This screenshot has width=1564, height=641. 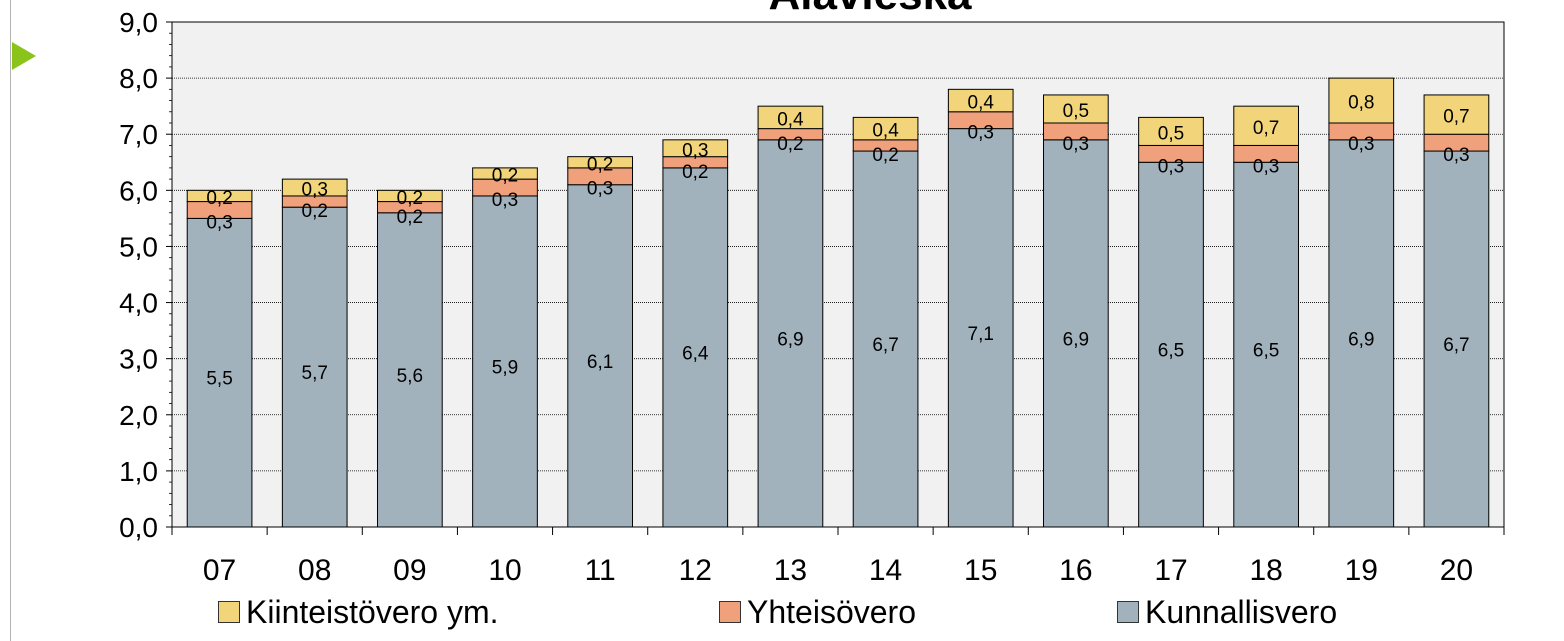 What do you see at coordinates (695, 570) in the screenshot?
I see `x-tick-label: 12` at bounding box center [695, 570].